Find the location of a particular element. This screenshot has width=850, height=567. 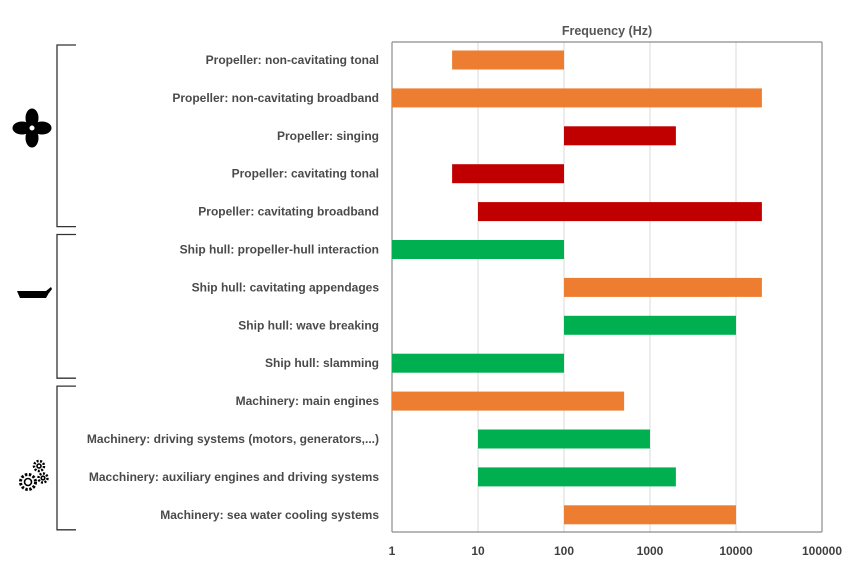

group-brackets is located at coordinates (66, 287).